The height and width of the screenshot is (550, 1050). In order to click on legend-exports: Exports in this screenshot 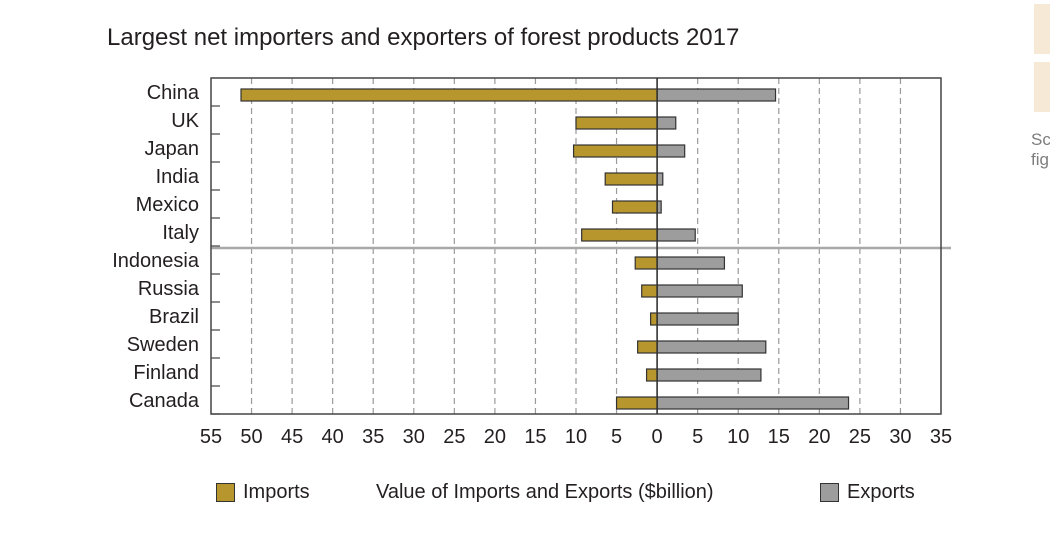, I will do `click(867, 492)`.